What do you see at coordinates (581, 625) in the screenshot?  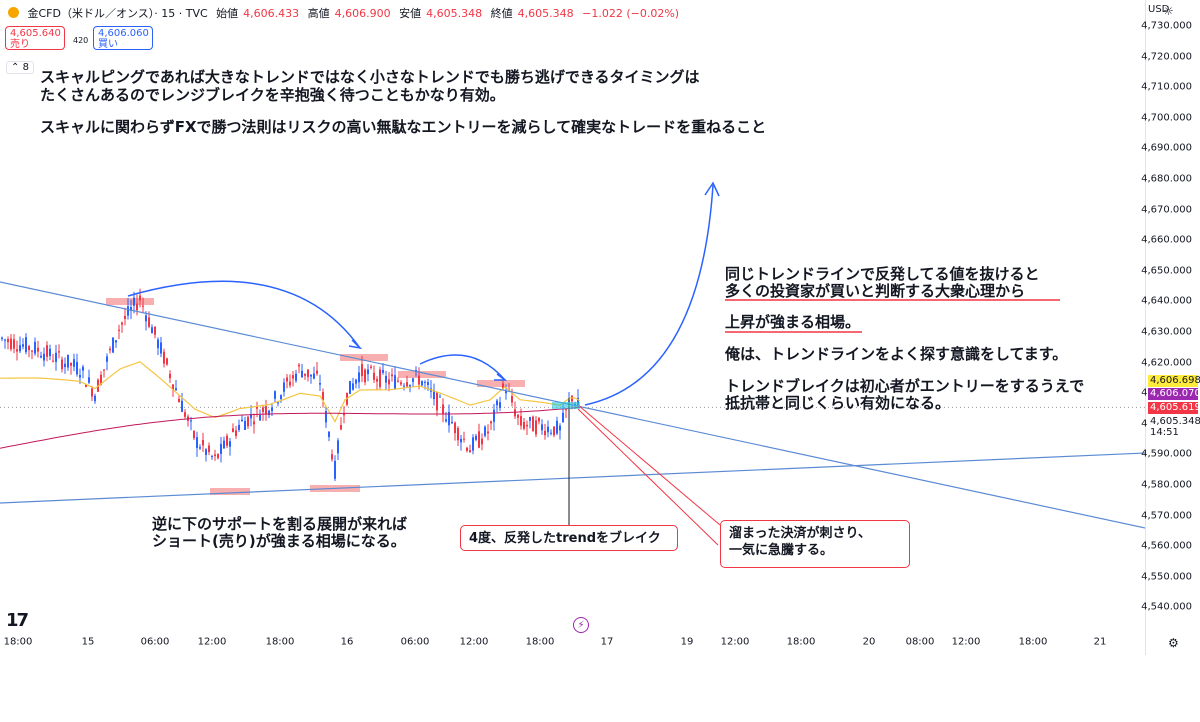 I see `lightning-icon: ⚡` at bounding box center [581, 625].